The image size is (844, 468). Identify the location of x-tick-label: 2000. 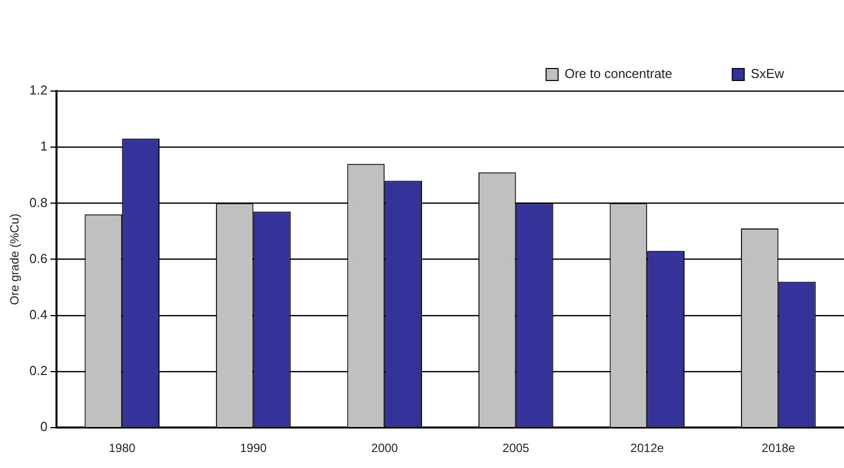
(384, 448).